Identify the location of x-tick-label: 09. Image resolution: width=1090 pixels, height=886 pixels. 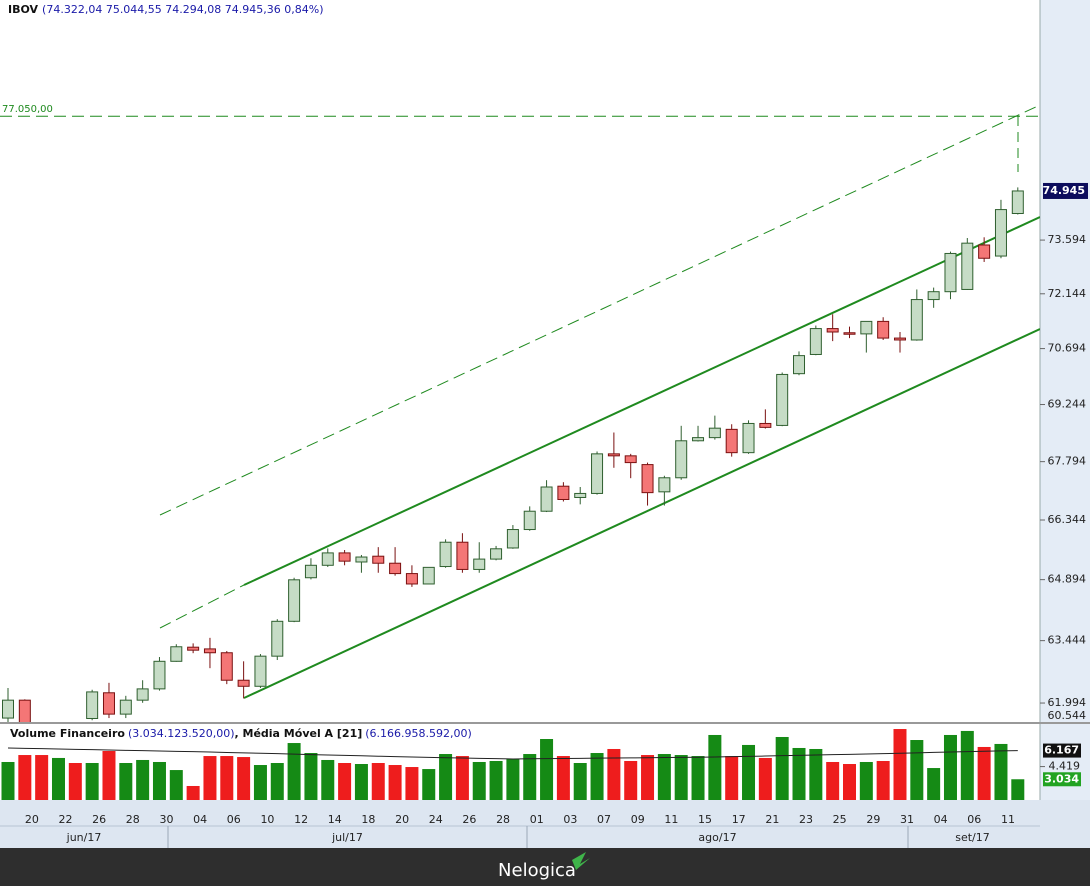
(638, 819).